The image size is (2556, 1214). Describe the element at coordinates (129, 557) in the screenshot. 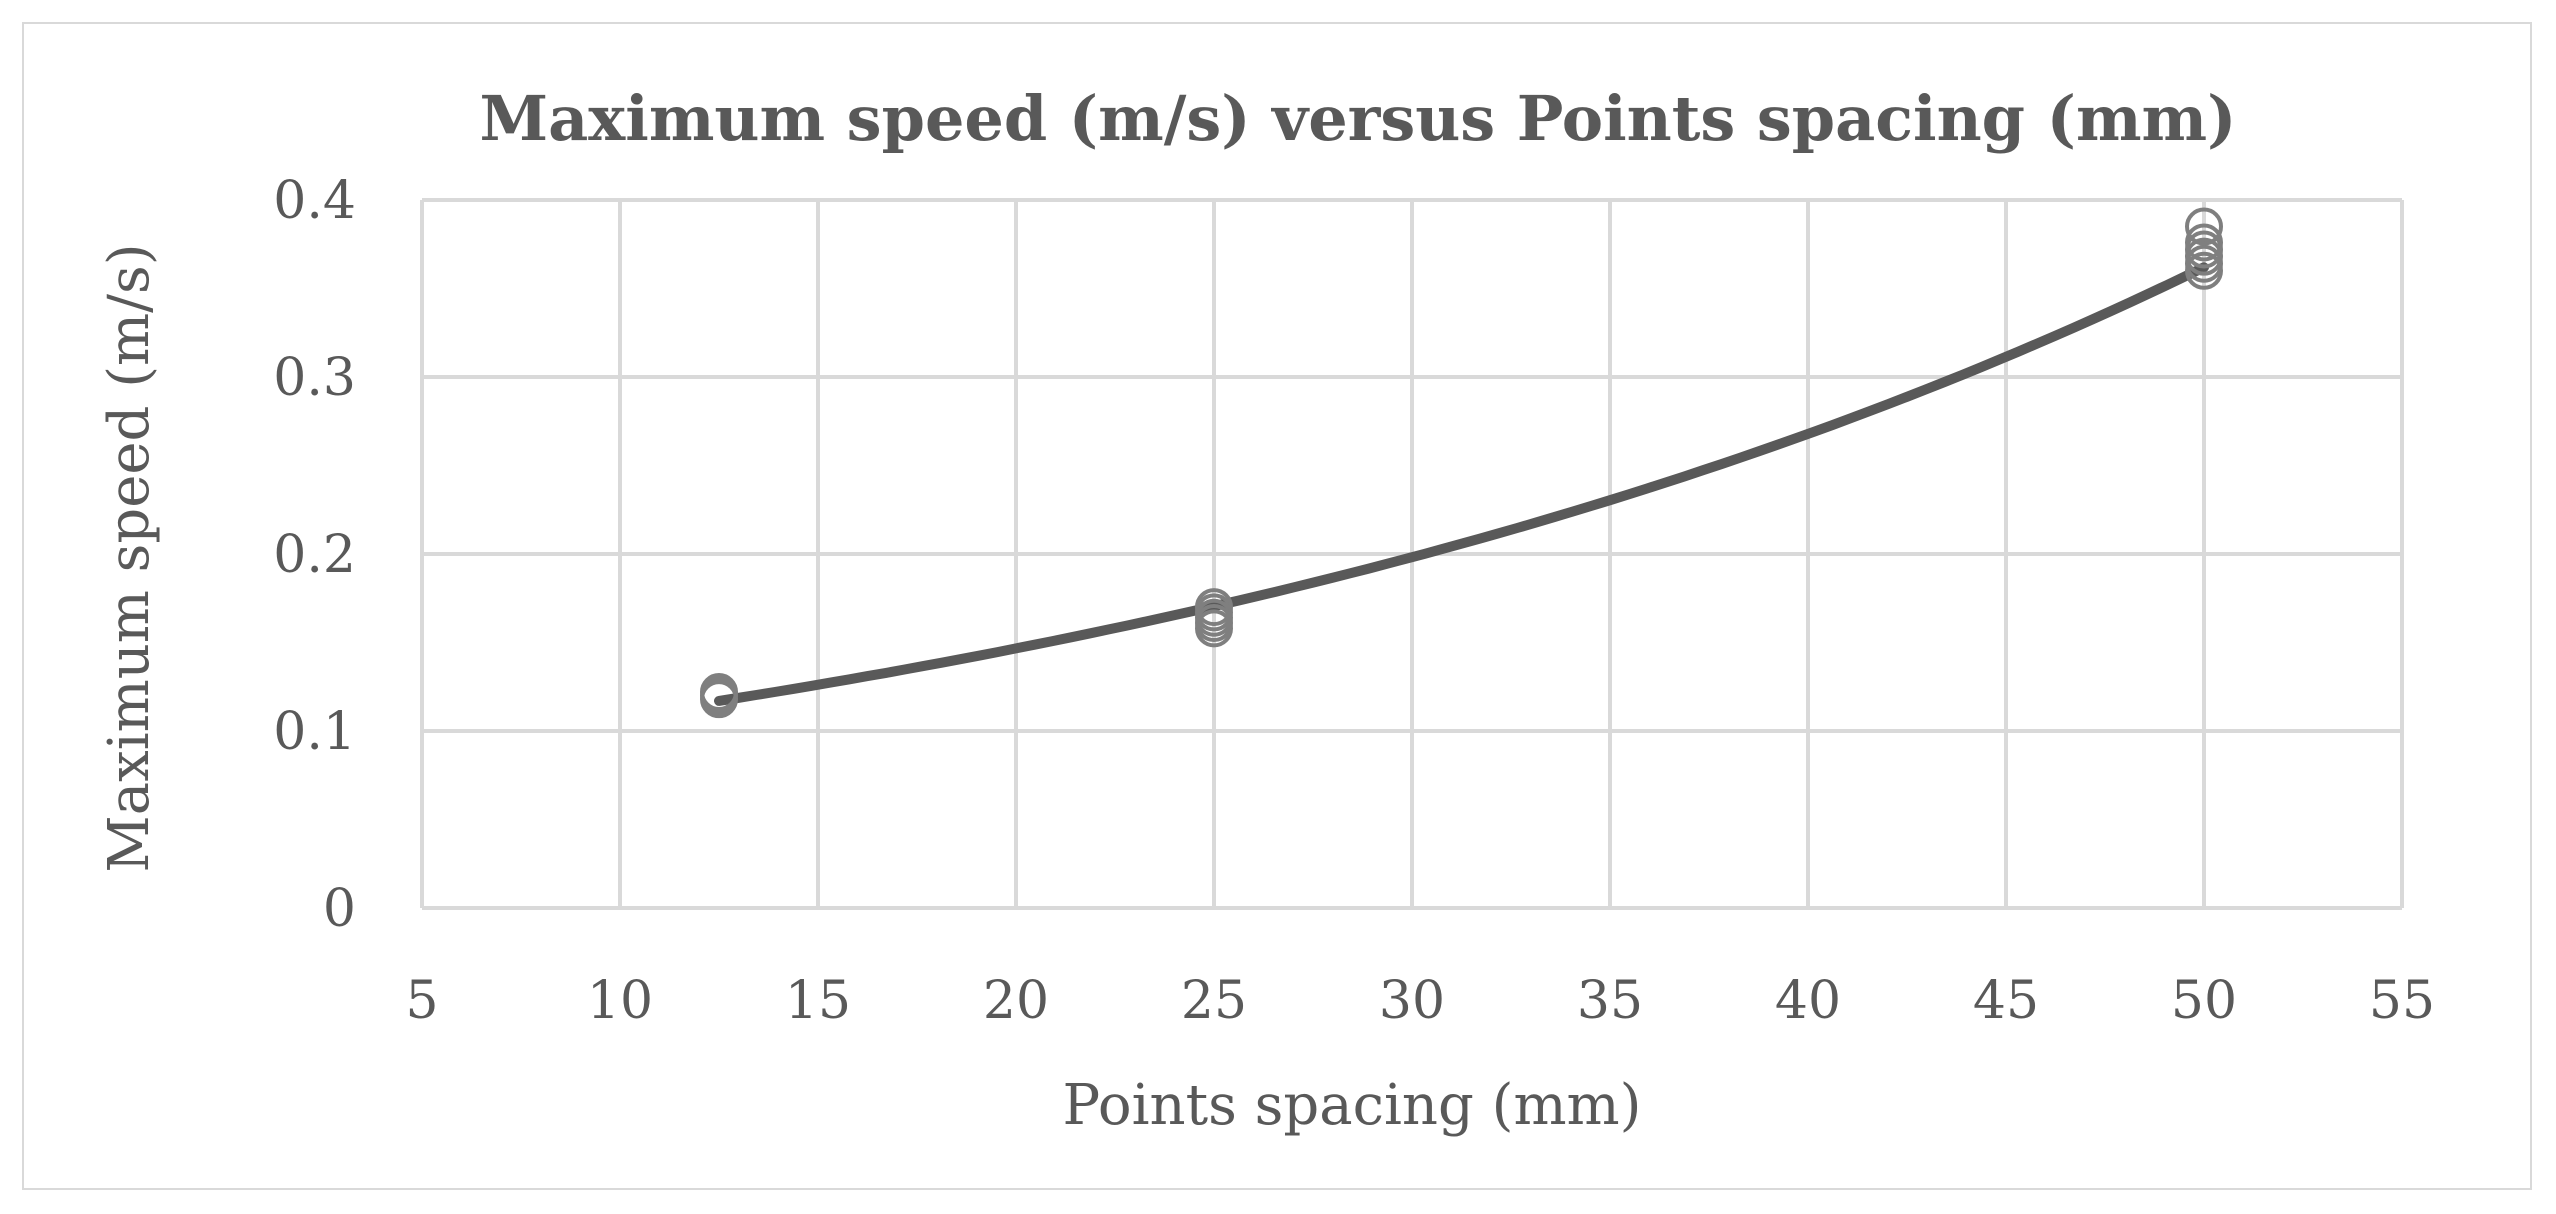

I see `y-axis-label: Maximum speed (m/s)` at that location.